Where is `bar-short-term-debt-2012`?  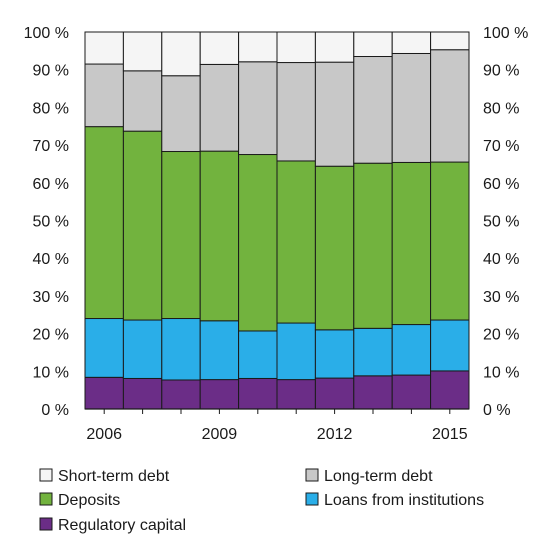
bar-short-term-debt-2012 is located at coordinates (334, 47).